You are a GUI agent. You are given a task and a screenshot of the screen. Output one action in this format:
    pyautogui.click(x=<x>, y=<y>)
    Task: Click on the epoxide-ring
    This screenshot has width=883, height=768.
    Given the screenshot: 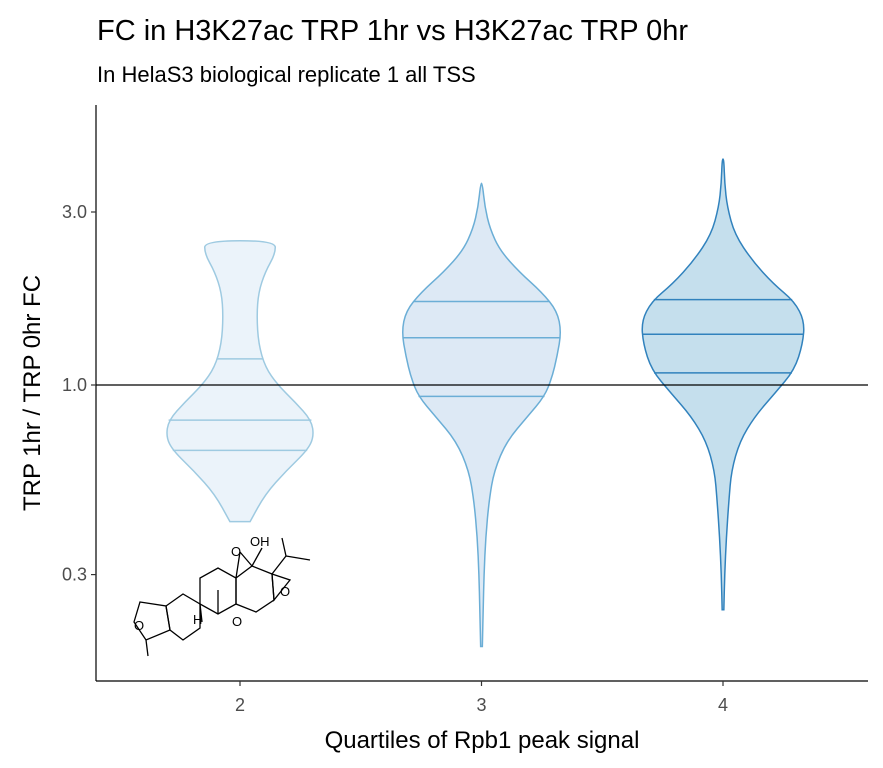 What is the action you would take?
    pyautogui.click(x=281, y=587)
    